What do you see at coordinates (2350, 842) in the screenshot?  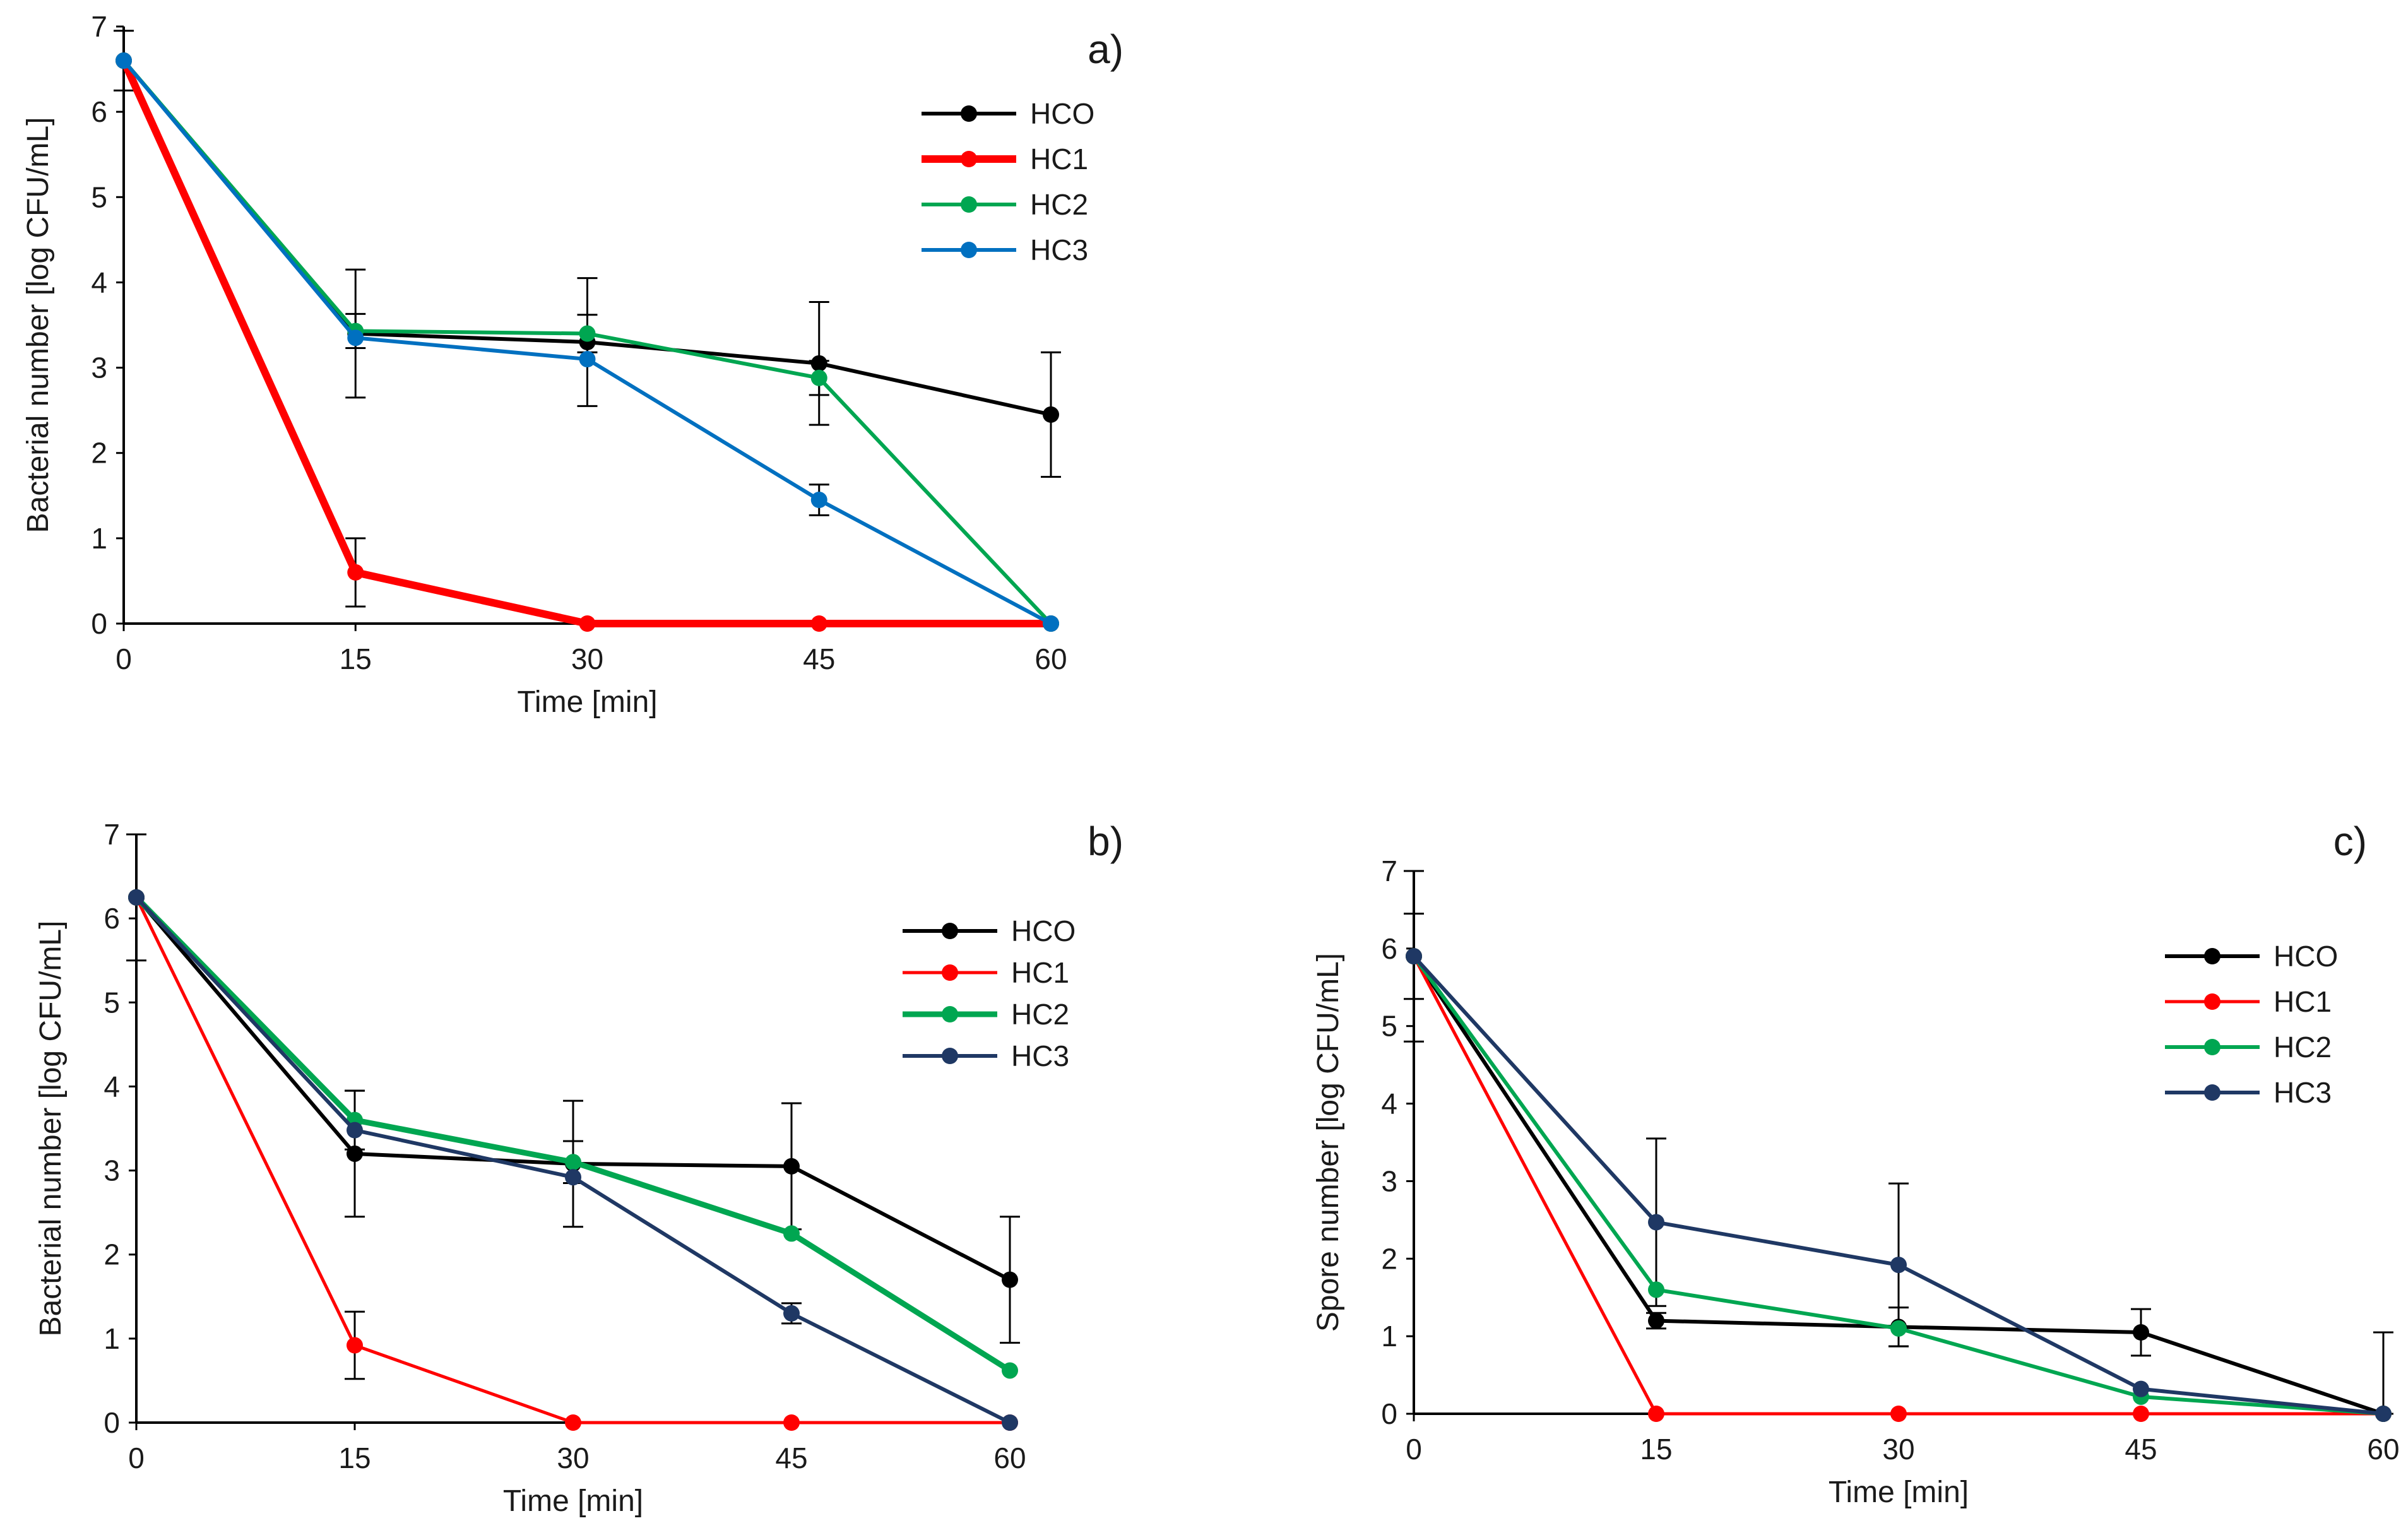 I see `panel-label: c)` at bounding box center [2350, 842].